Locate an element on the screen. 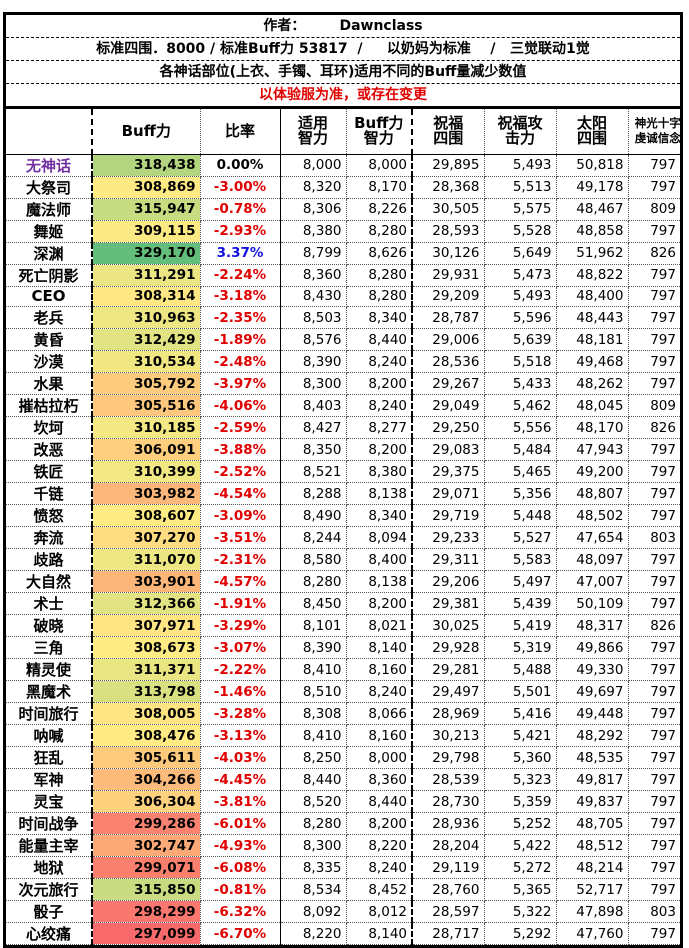 Image resolution: width=689 pixels, height=948 pixels. bless-atk-value: 5,292 is located at coordinates (520, 934).